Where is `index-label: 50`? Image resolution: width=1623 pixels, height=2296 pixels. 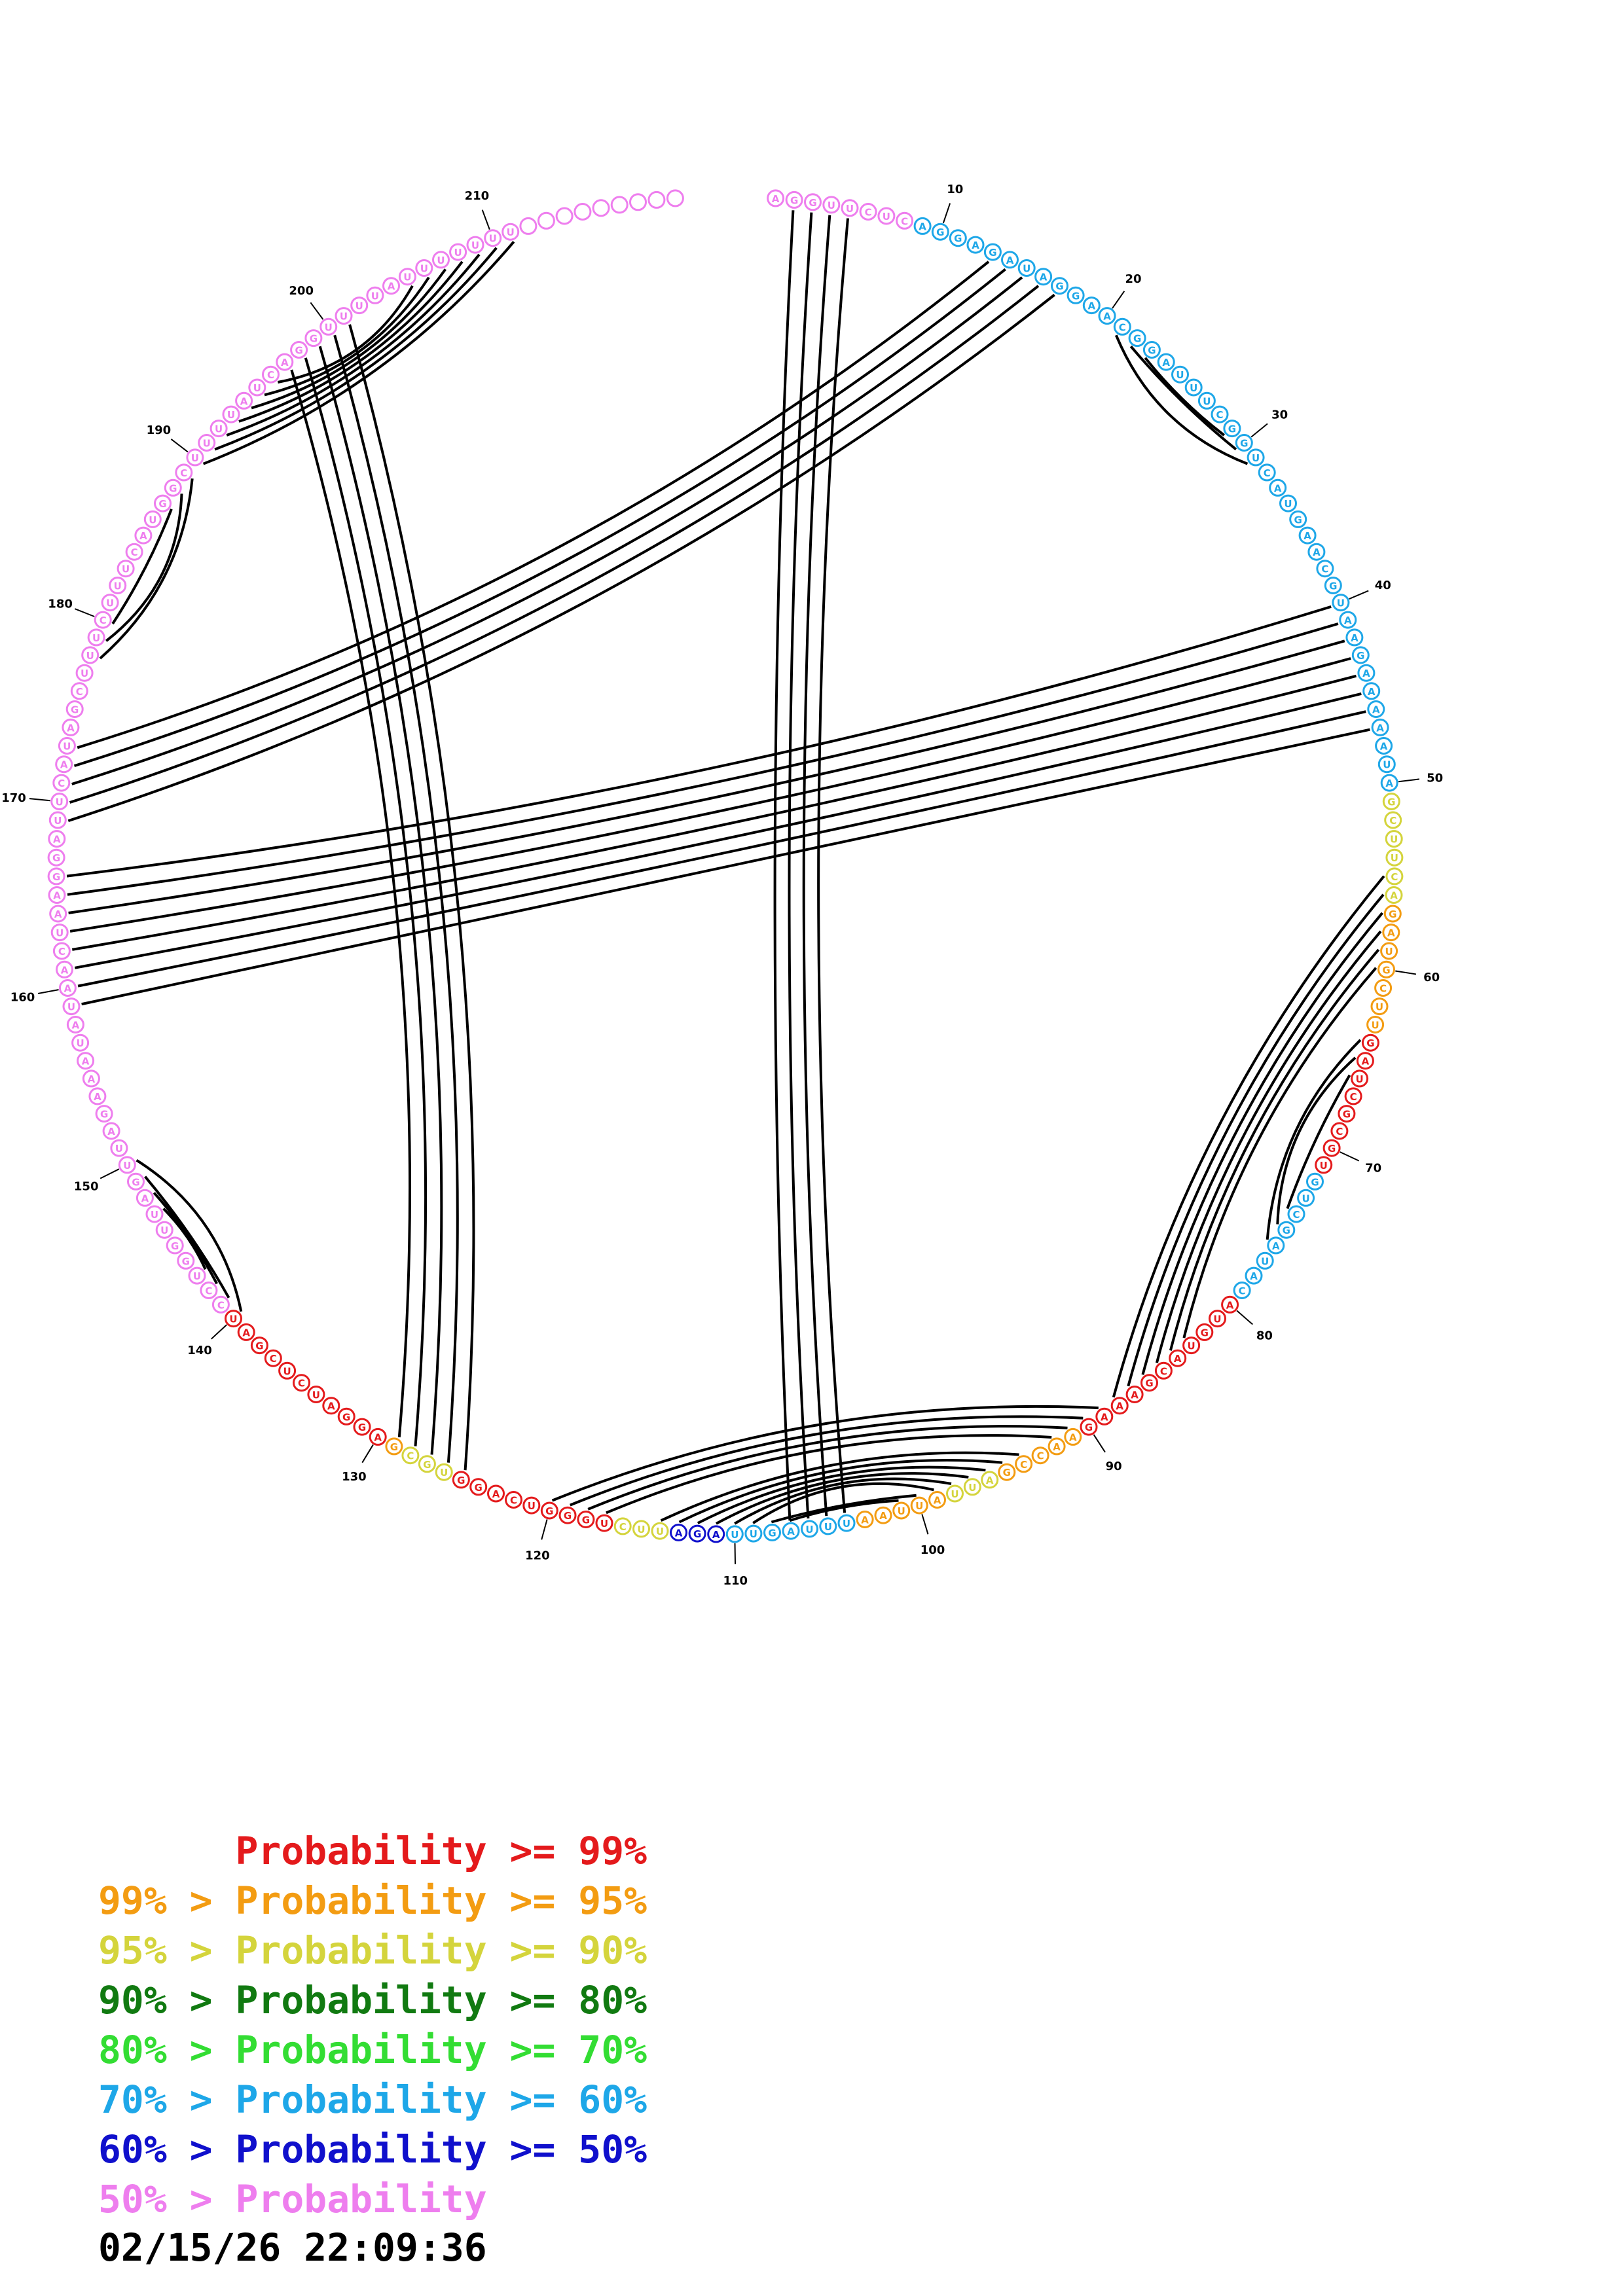 index-label: 50 is located at coordinates (1435, 778).